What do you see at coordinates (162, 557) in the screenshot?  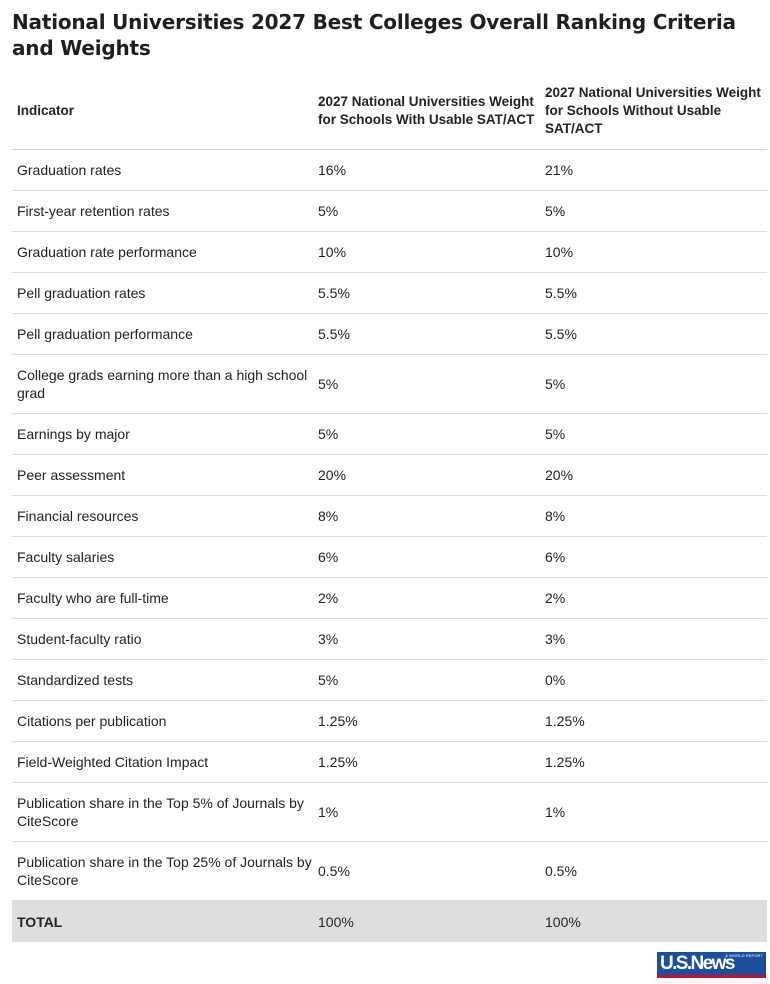 I see `indicator-cell: Faculty salaries` at bounding box center [162, 557].